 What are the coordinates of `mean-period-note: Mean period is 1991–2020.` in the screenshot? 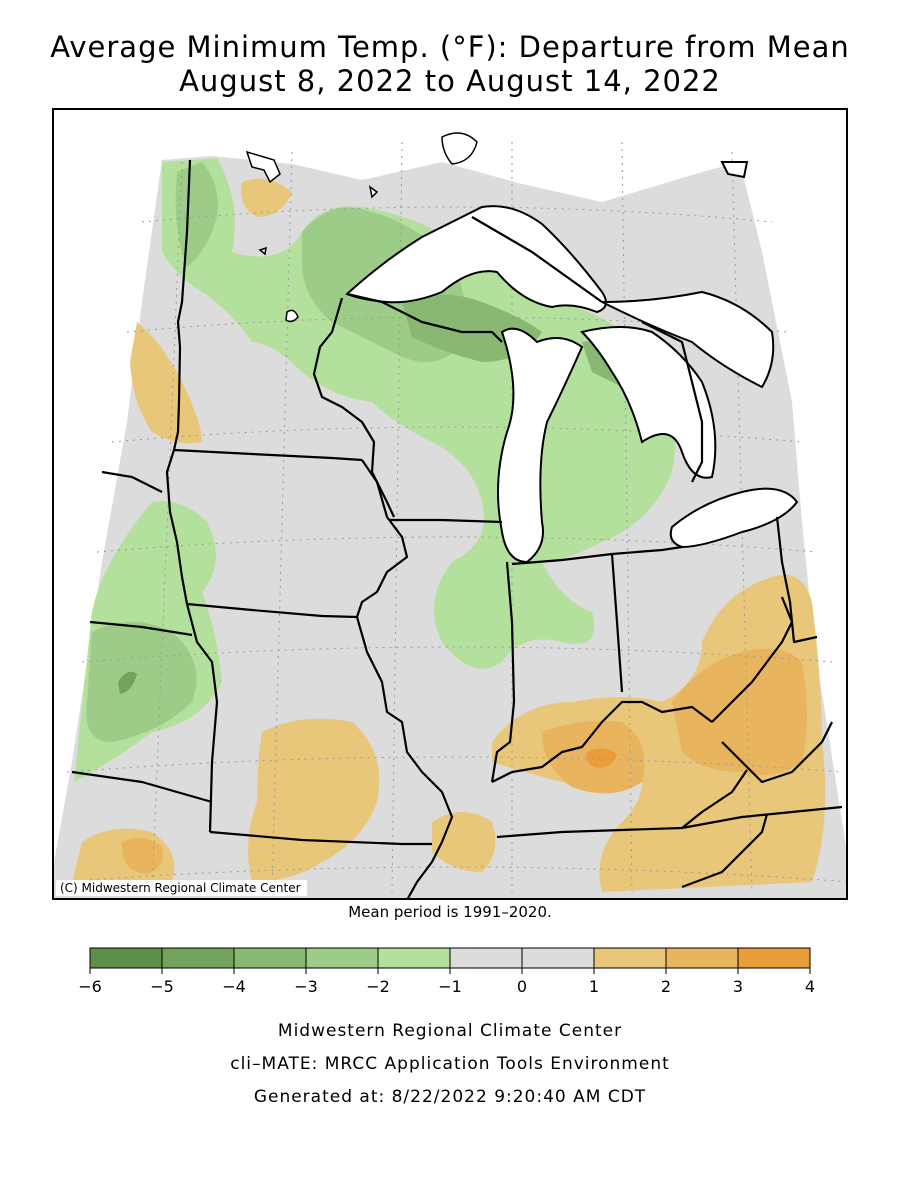 It's located at (450, 912).